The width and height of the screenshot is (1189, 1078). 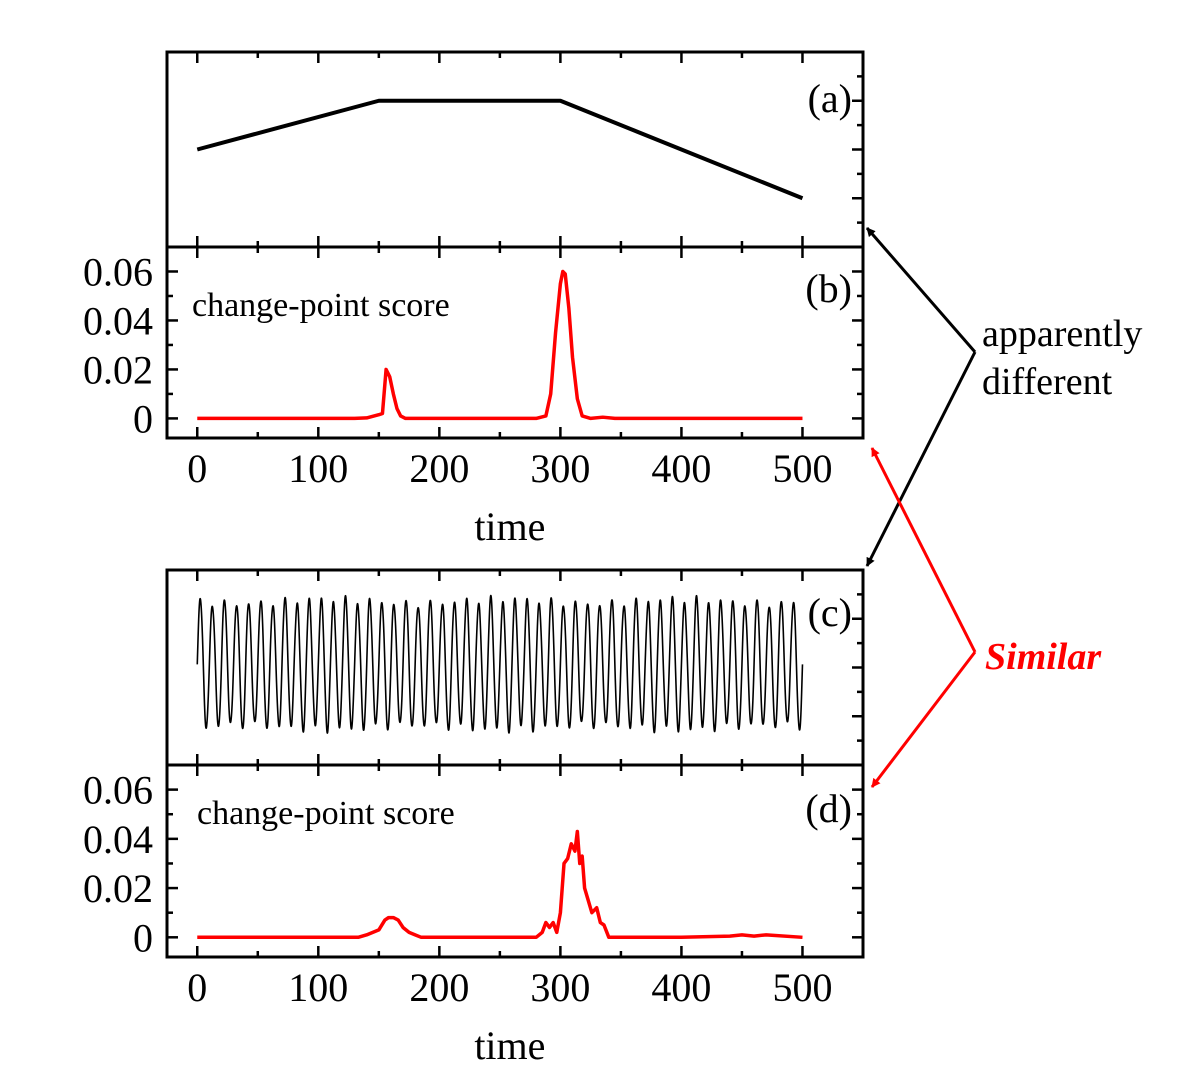 What do you see at coordinates (923, 719) in the screenshot?
I see `arrow-similar-to-d` at bounding box center [923, 719].